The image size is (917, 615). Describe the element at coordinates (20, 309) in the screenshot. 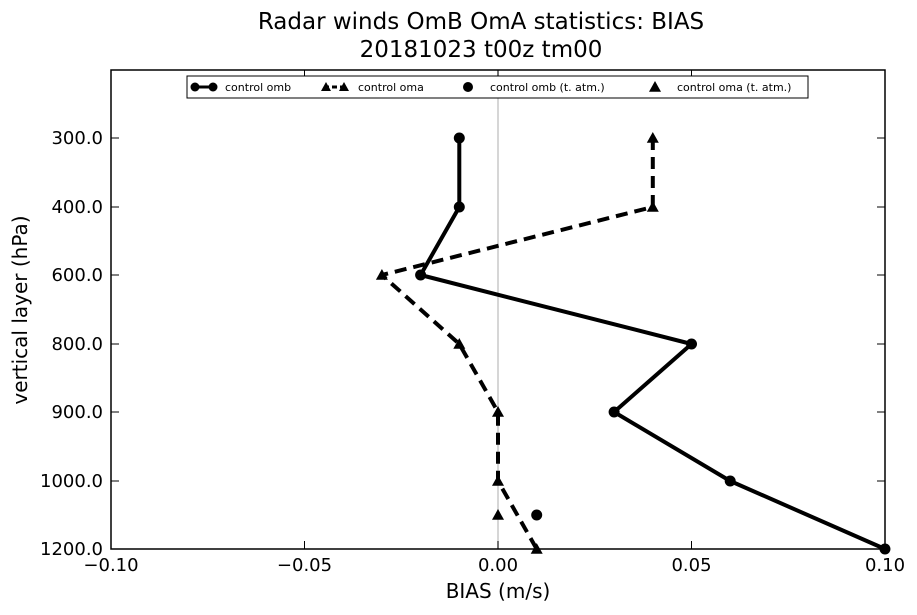

I see `y-axis-label: vertical layer (hPa)` at that location.